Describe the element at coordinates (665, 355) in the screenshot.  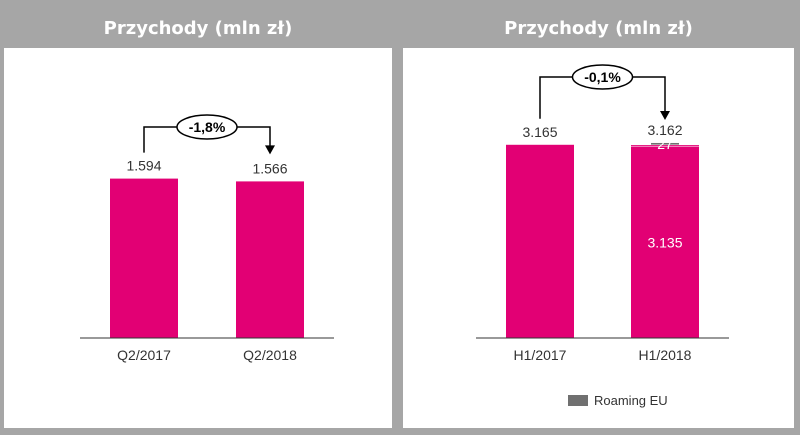
I see `x-tick-label: H1/2018` at that location.